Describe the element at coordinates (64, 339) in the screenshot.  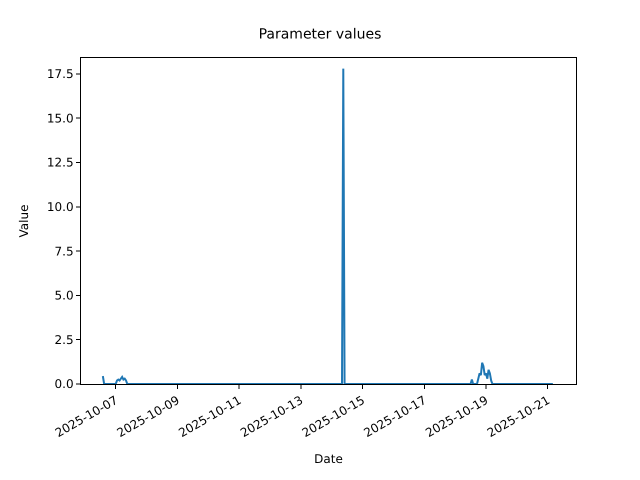
I see `y-tick-label: 2.5` at that location.